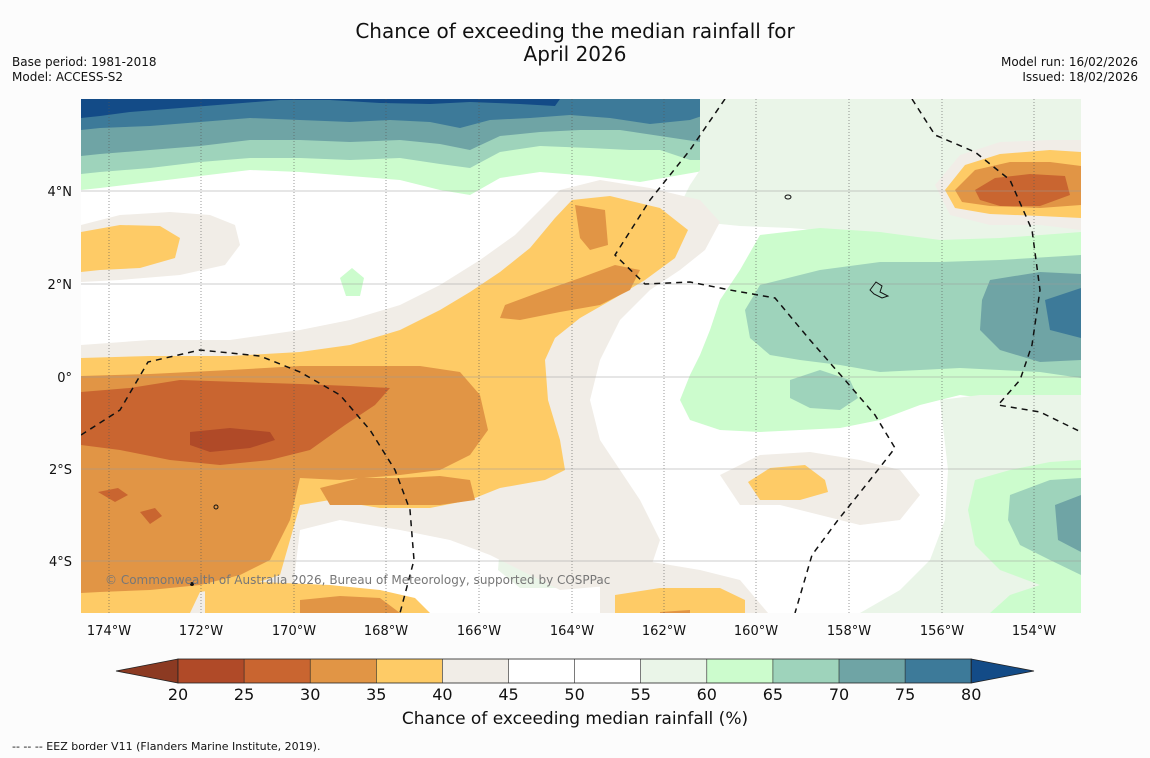  I want to click on band-35-40-south-patch, so click(680, 600).